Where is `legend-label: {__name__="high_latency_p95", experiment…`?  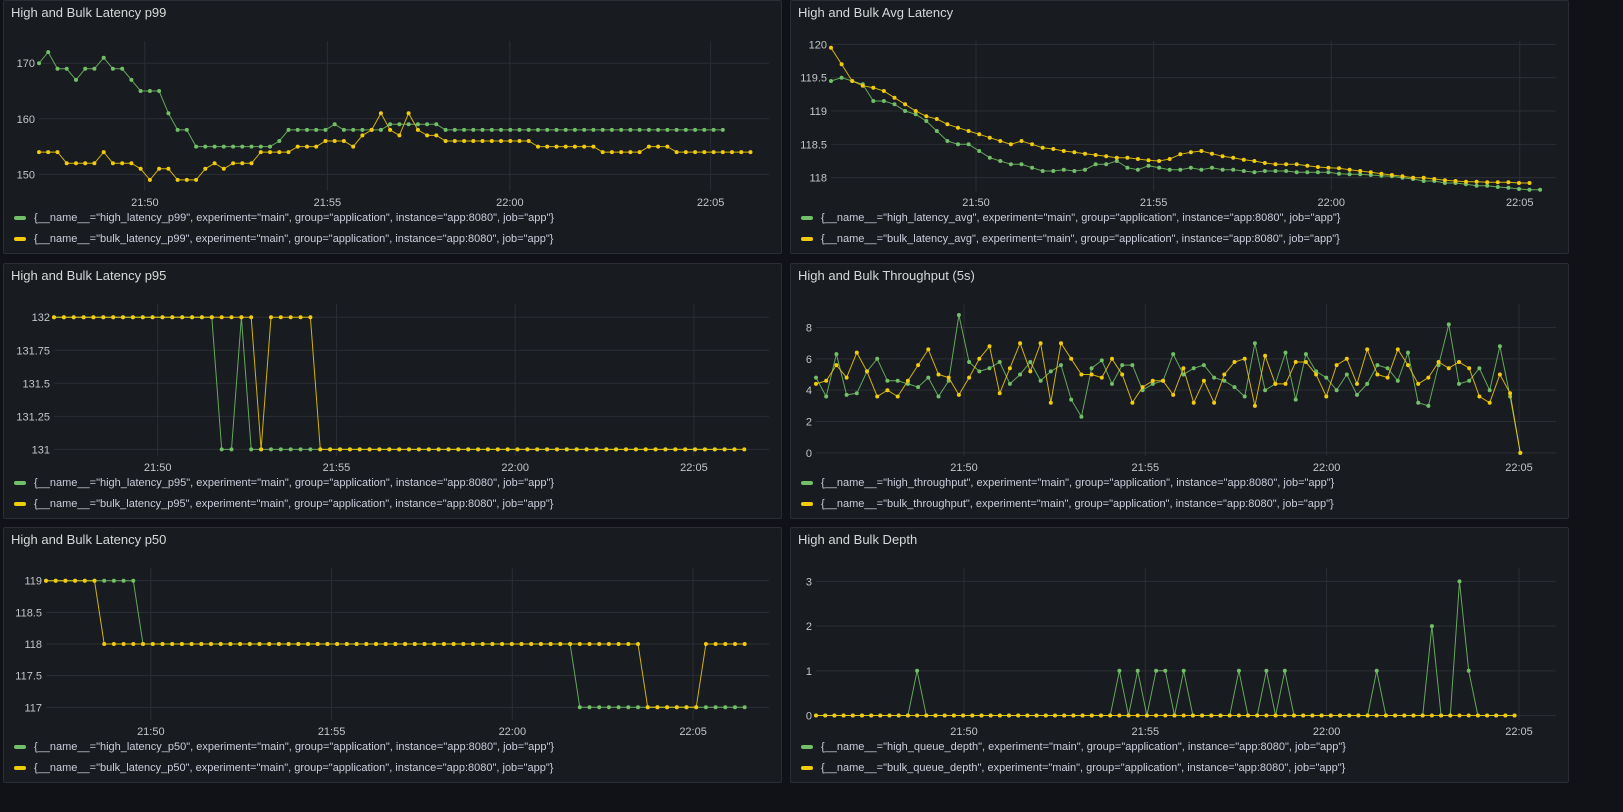 legend-label: {__name__="high_latency_p95", experiment… is located at coordinates (294, 482).